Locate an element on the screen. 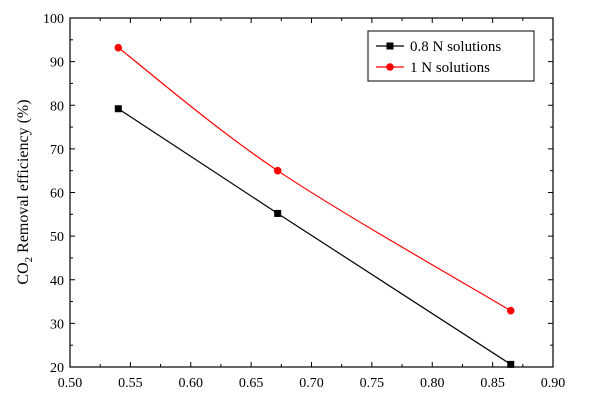 Image resolution: width=590 pixels, height=401 pixels. y-axis-title-rest: Removal efficiency (%) is located at coordinates (23, 177).